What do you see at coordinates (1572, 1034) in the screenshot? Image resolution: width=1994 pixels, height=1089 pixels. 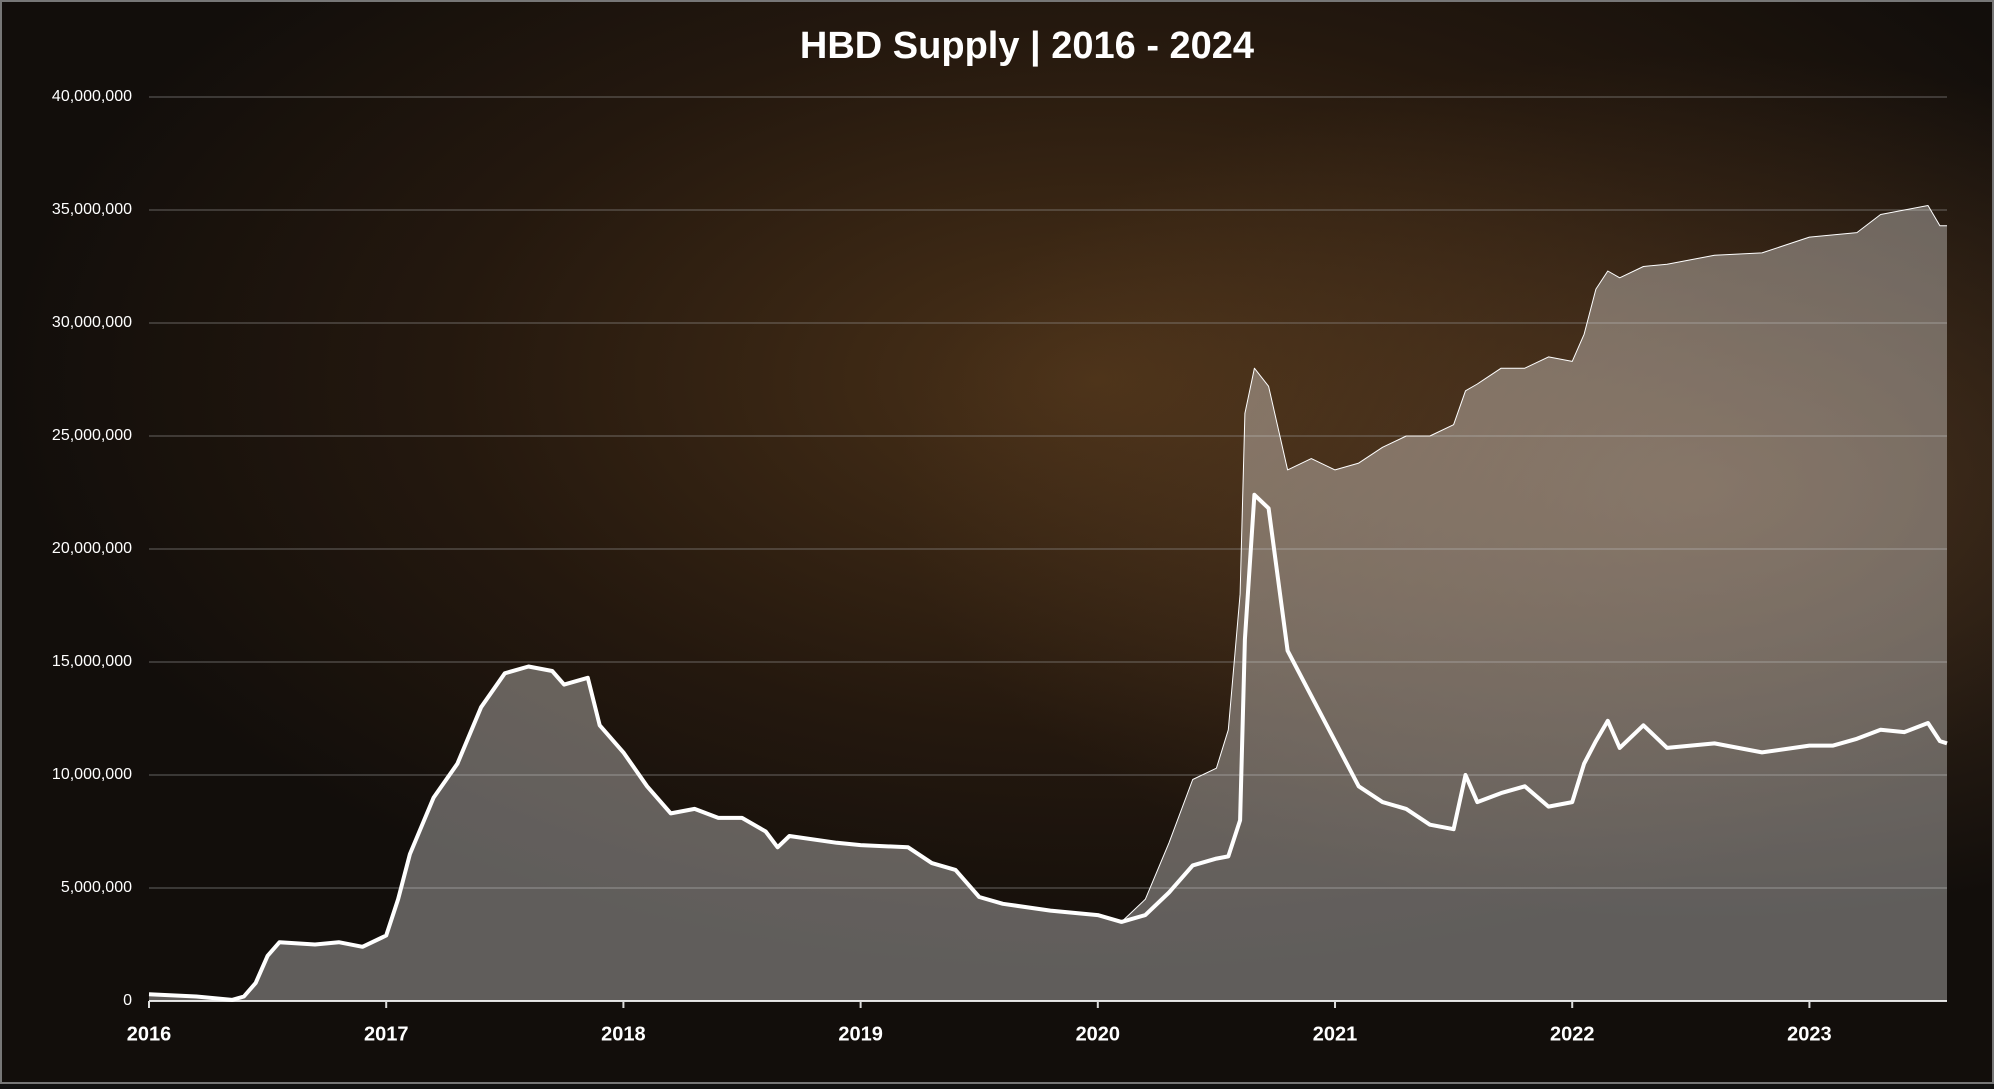 I see `x-tick-label: 2022` at bounding box center [1572, 1034].